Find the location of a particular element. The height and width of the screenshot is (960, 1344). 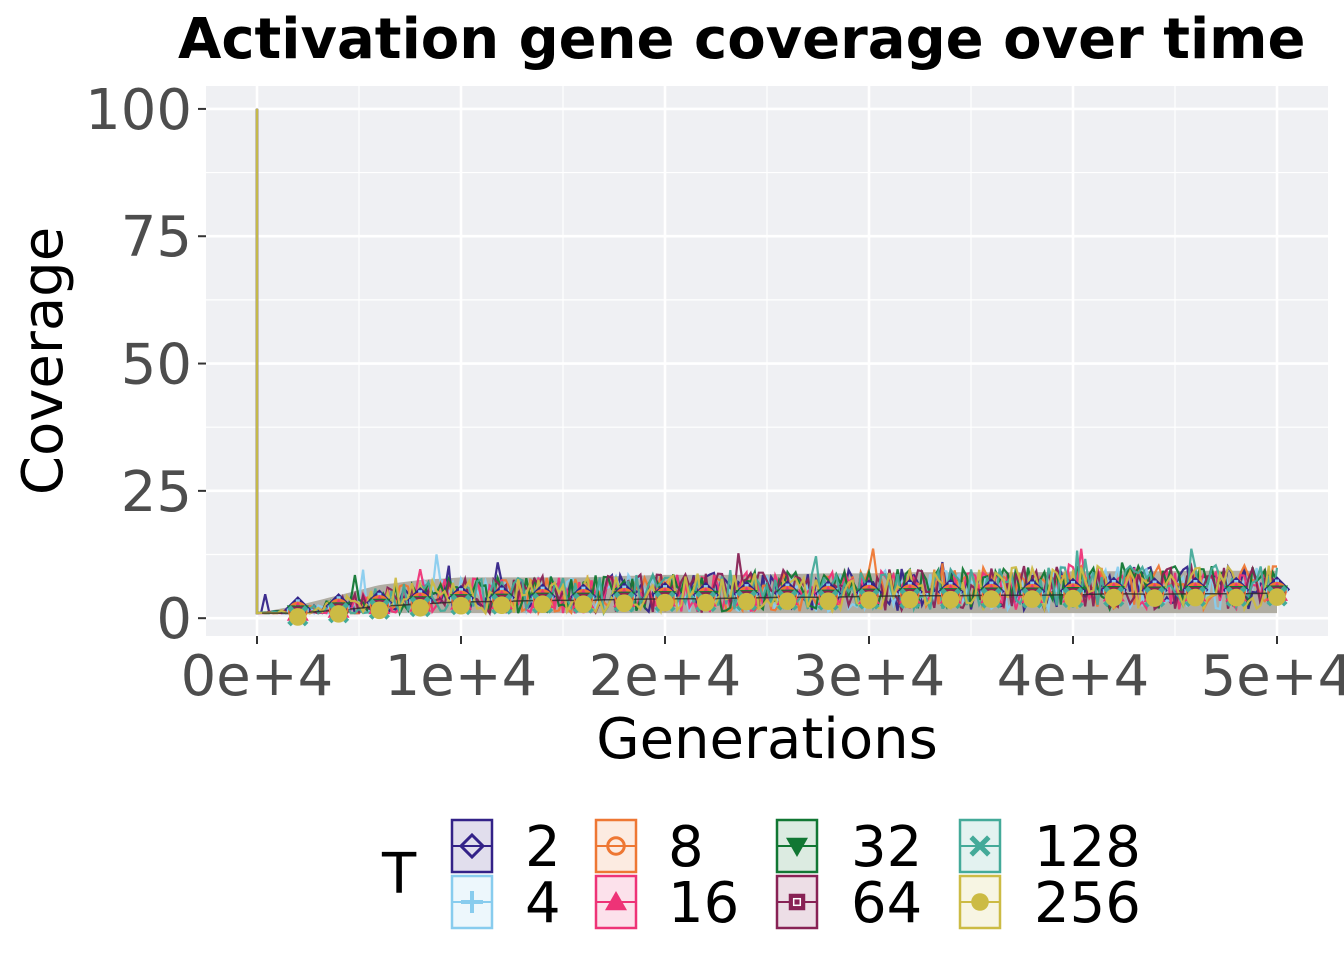

y-axis: 0 25 50 75 100 is located at coordinates (145, 365).